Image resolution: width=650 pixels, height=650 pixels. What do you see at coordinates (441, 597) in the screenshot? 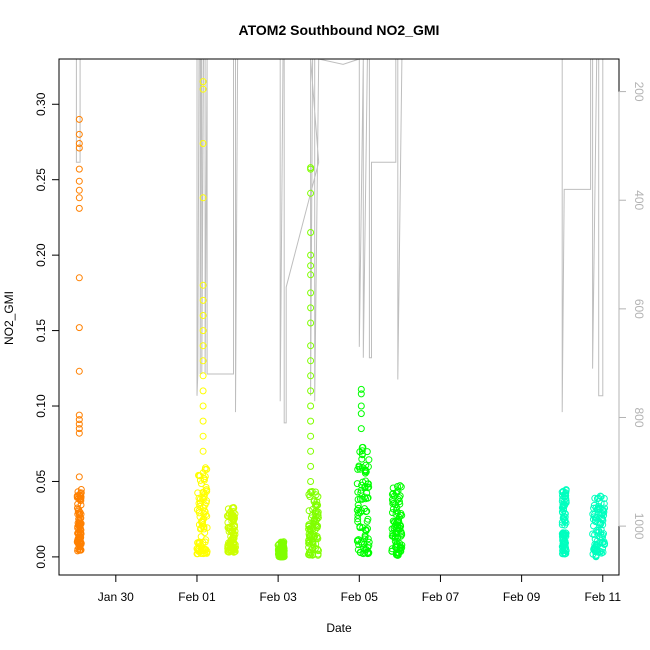
I see `x-tick-label: Feb 07` at bounding box center [441, 597].